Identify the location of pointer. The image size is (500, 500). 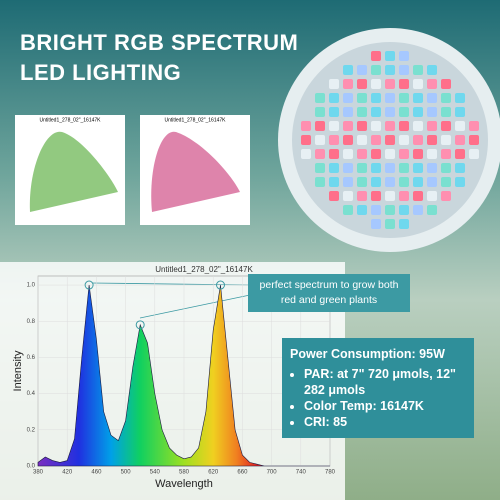
(171, 284).